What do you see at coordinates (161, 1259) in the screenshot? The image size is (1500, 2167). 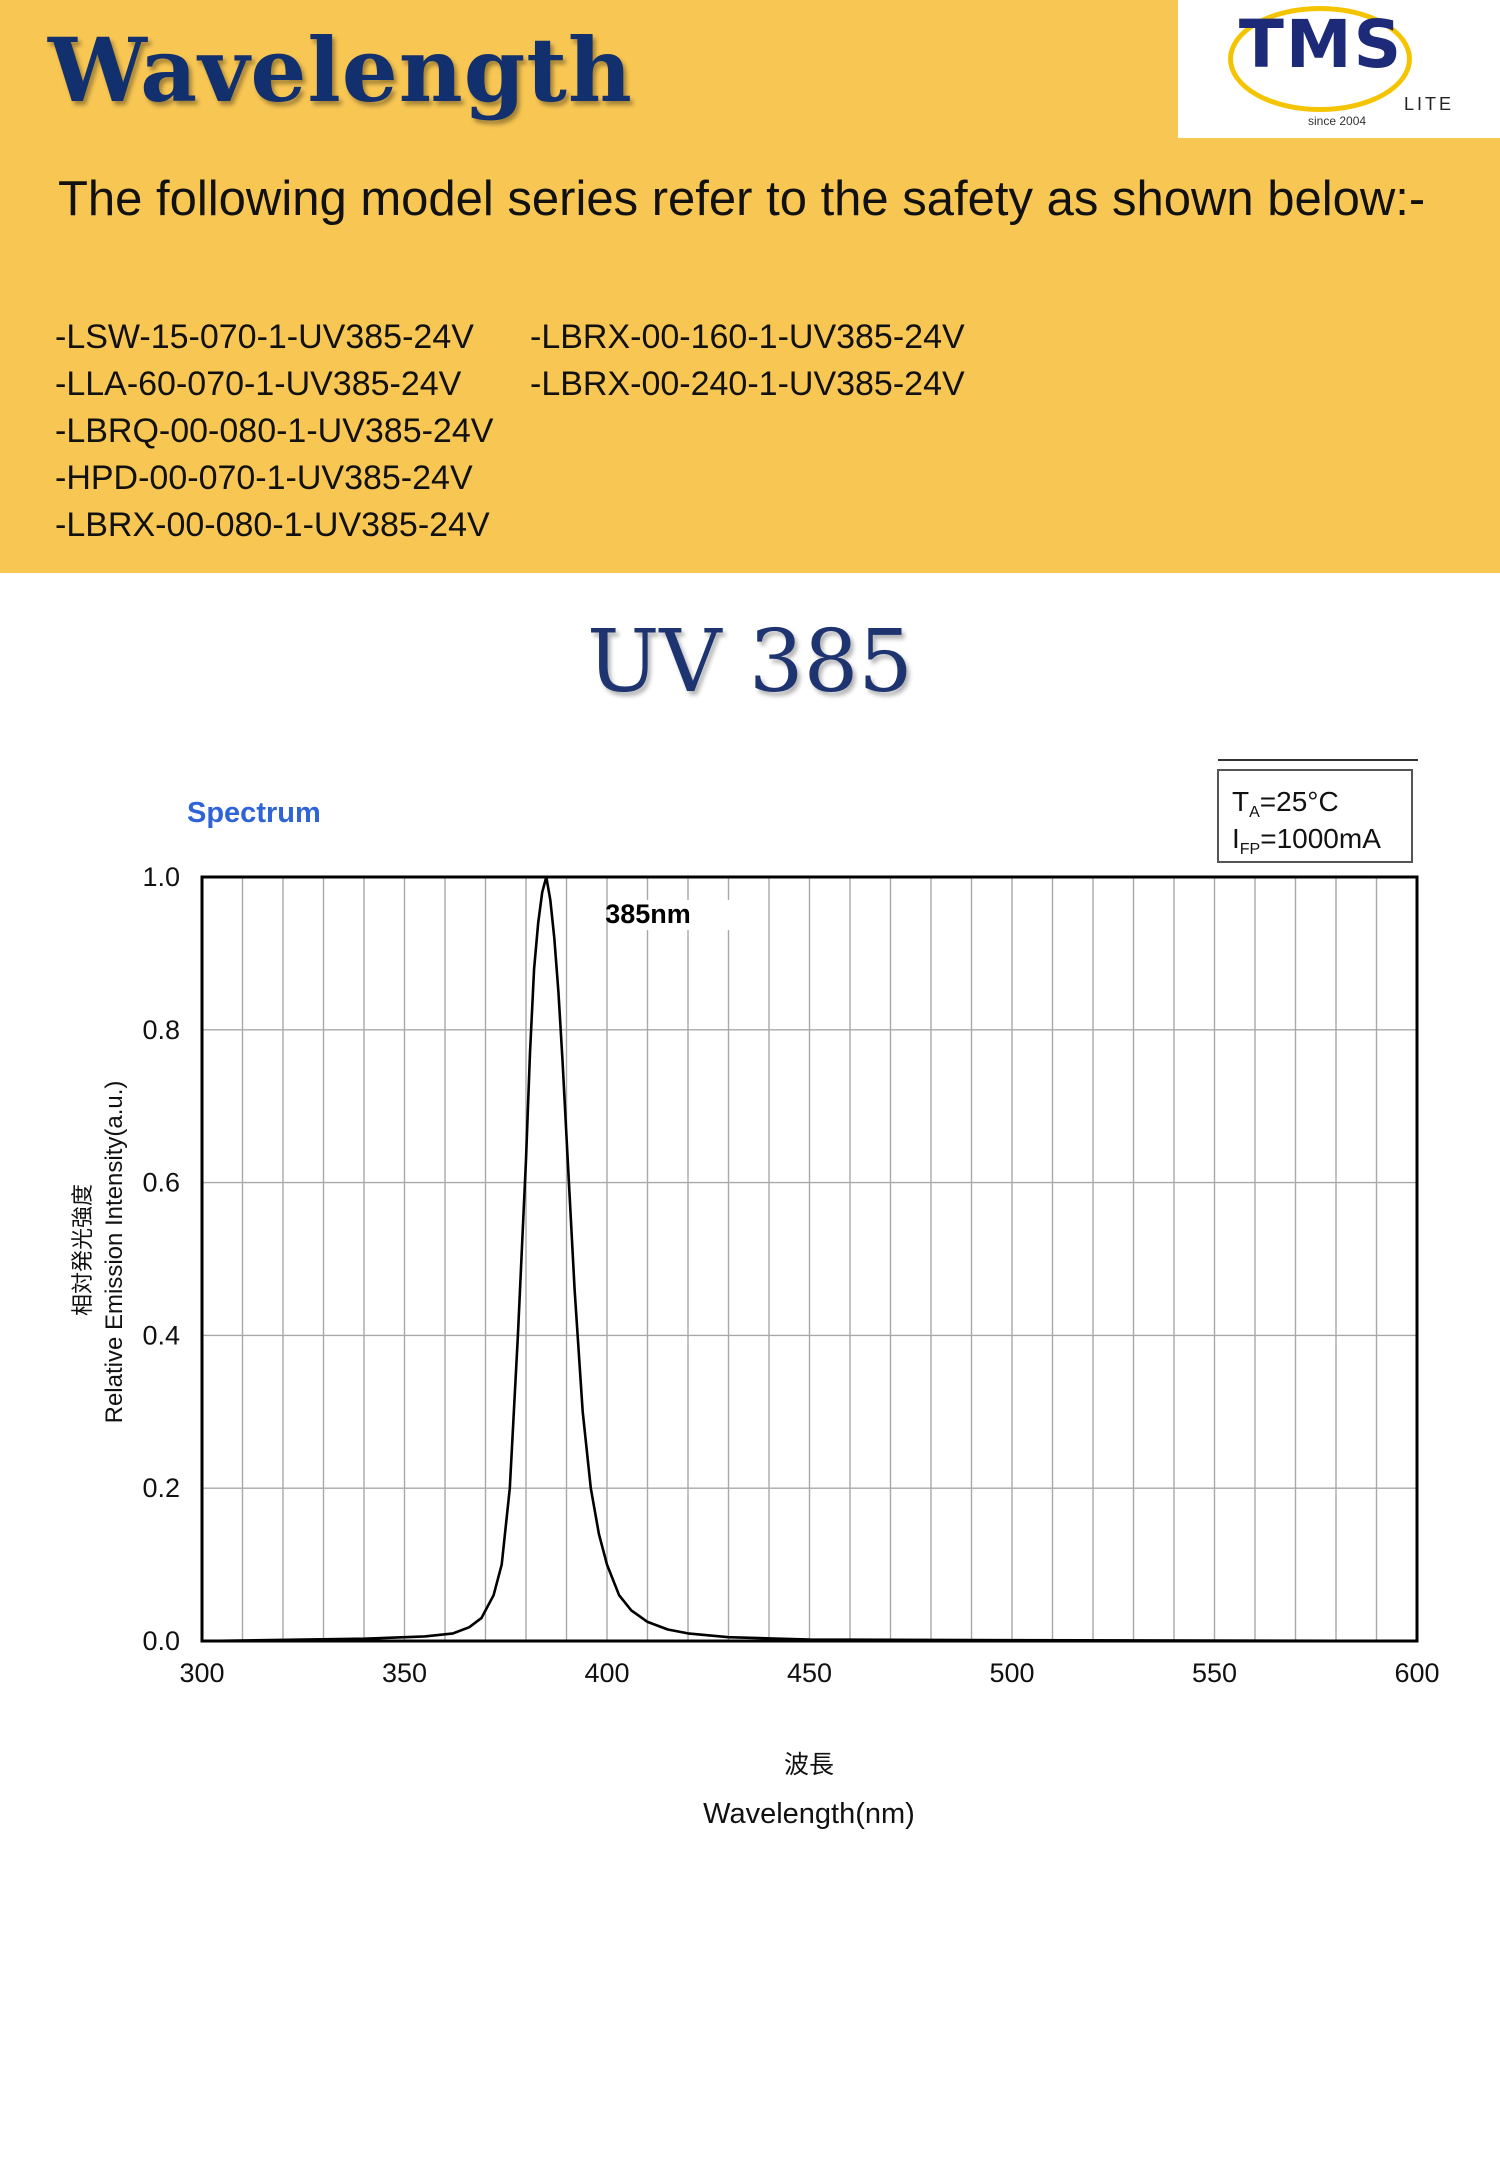 I see `y-tick-labels: 0.0 0.2 0.4 0.6 0.8 1.0` at bounding box center [161, 1259].